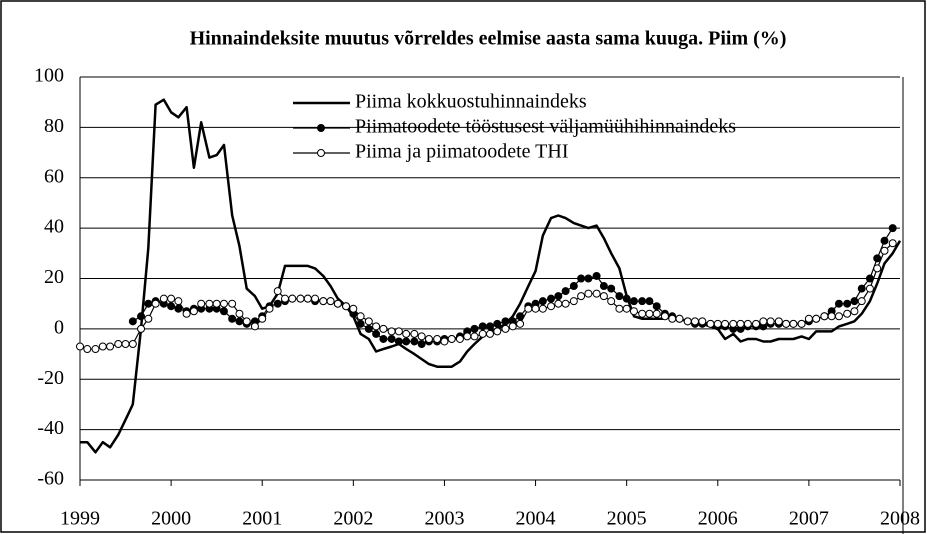 The width and height of the screenshot is (927, 534). I want to click on y-tick-label: 80, so click(54, 126).